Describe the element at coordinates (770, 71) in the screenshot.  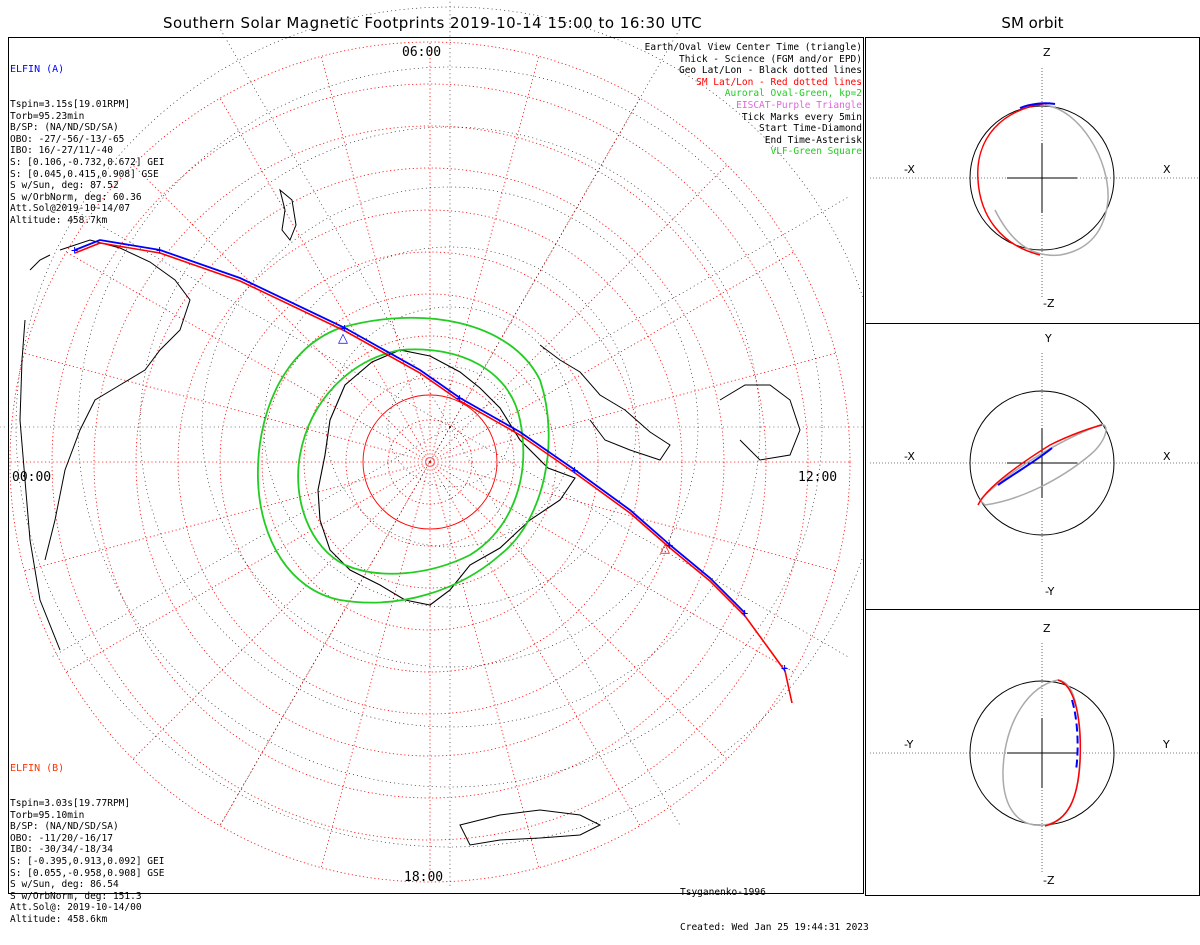
I see `legend-entry: Geo Lat/Lon - Black dotted lines` at that location.